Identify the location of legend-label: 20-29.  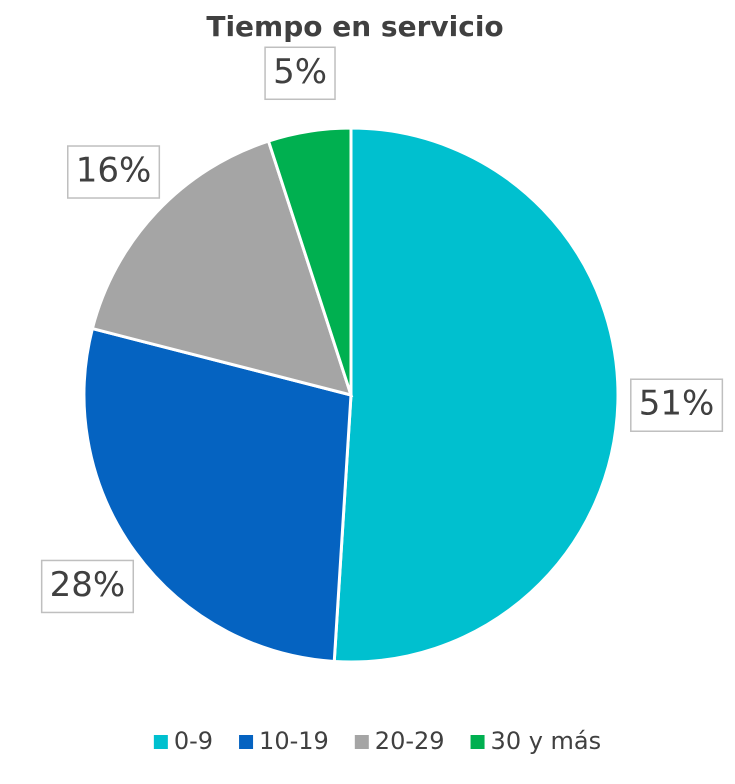
(410, 741).